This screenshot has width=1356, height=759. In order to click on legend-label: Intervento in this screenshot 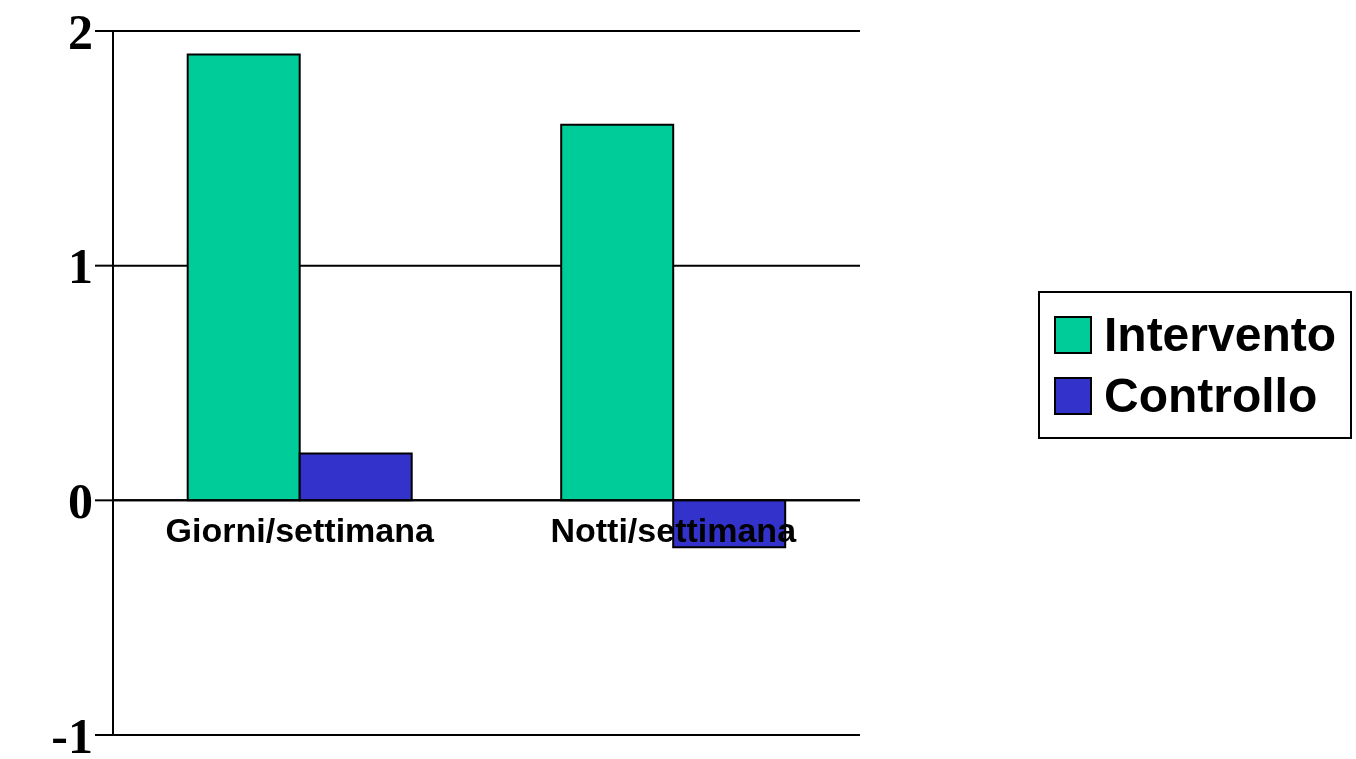, I will do `click(1219, 334)`.